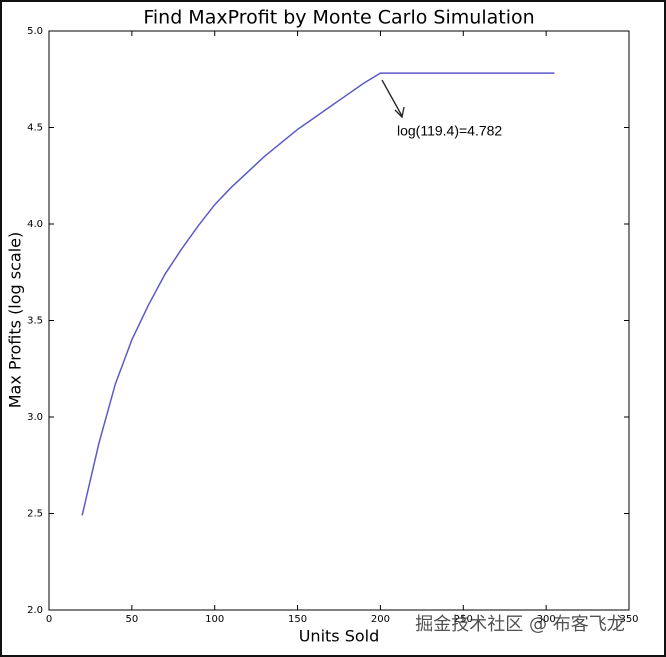 The image size is (666, 657). I want to click on annotation-arrow, so click(392, 98).